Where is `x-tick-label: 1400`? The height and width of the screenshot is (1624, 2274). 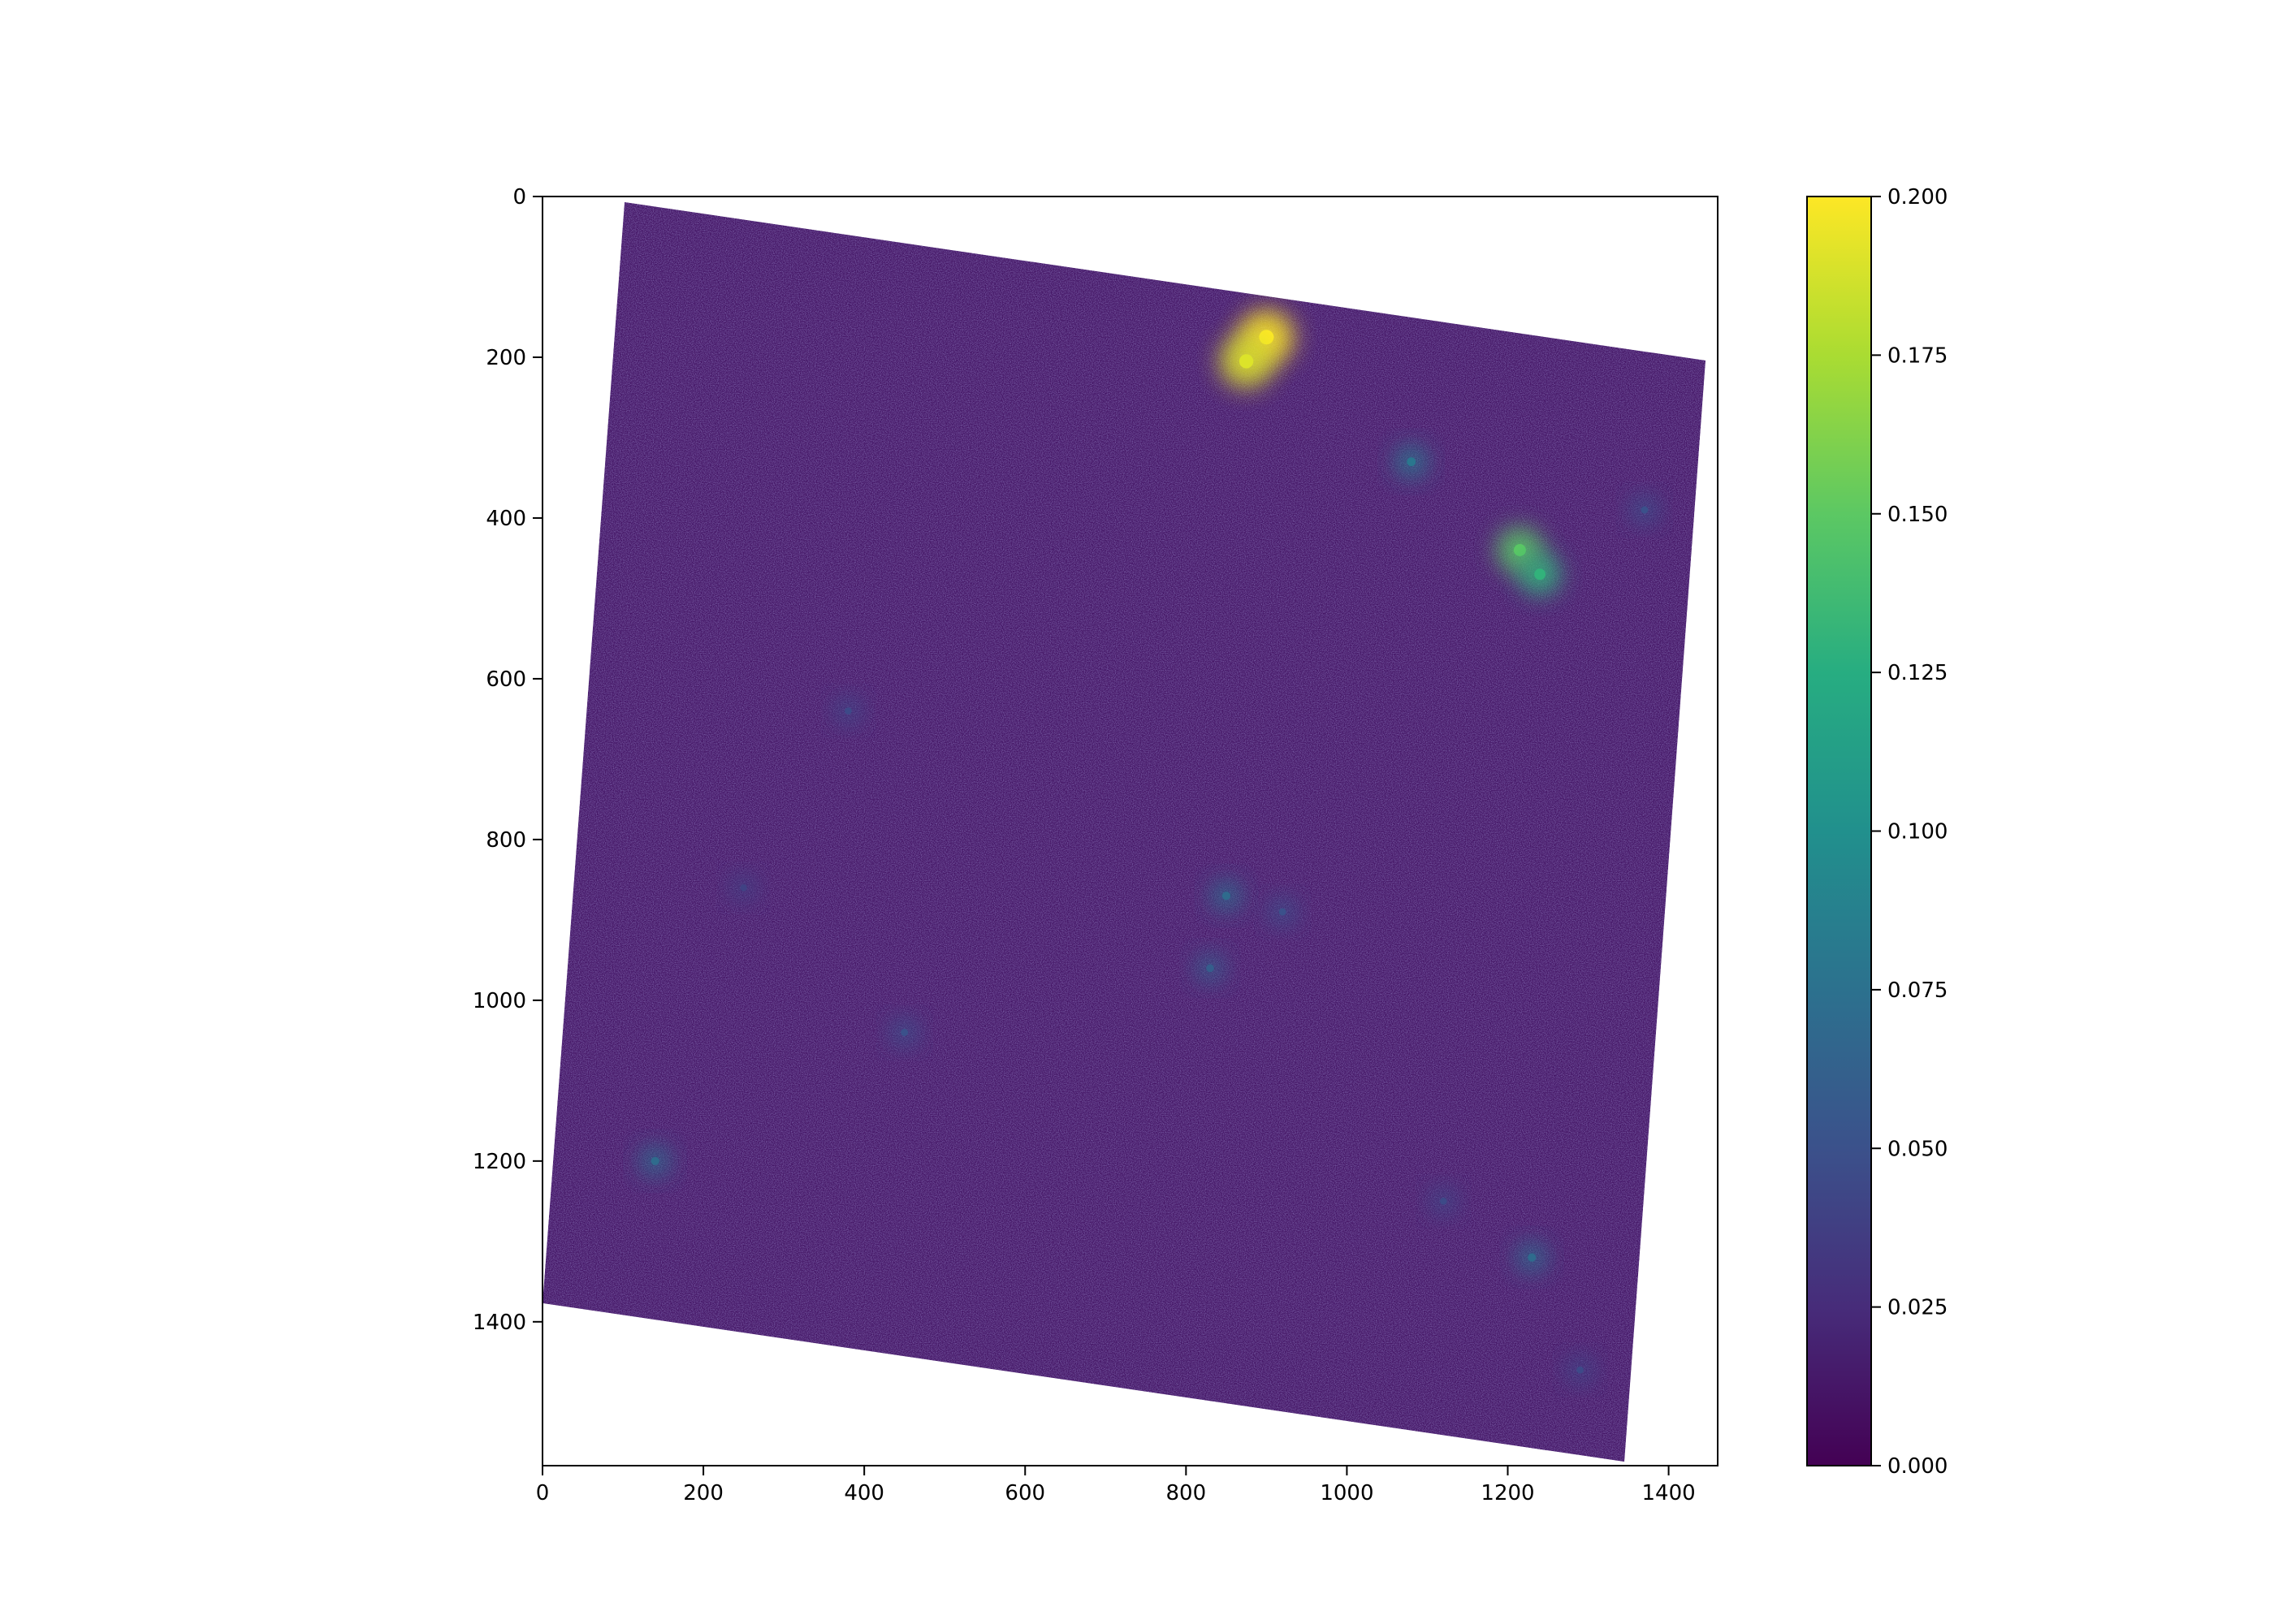 x-tick-label: 1400 is located at coordinates (1668, 1493).